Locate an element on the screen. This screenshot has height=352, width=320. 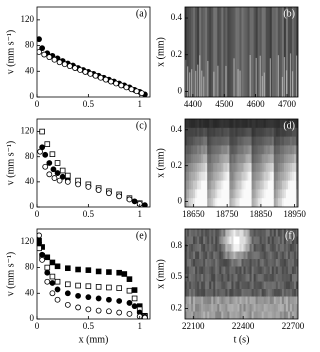
panel-label: (c) is located at coordinates (141, 125).